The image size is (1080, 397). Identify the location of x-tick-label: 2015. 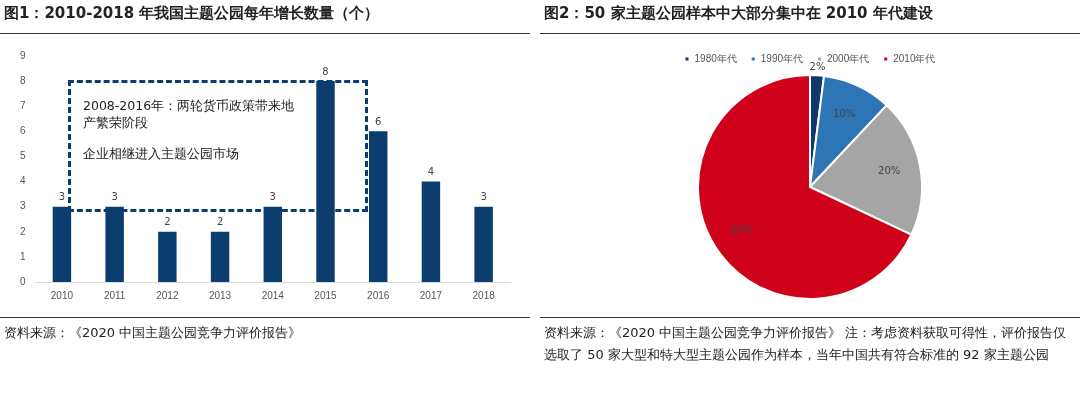
(326, 295).